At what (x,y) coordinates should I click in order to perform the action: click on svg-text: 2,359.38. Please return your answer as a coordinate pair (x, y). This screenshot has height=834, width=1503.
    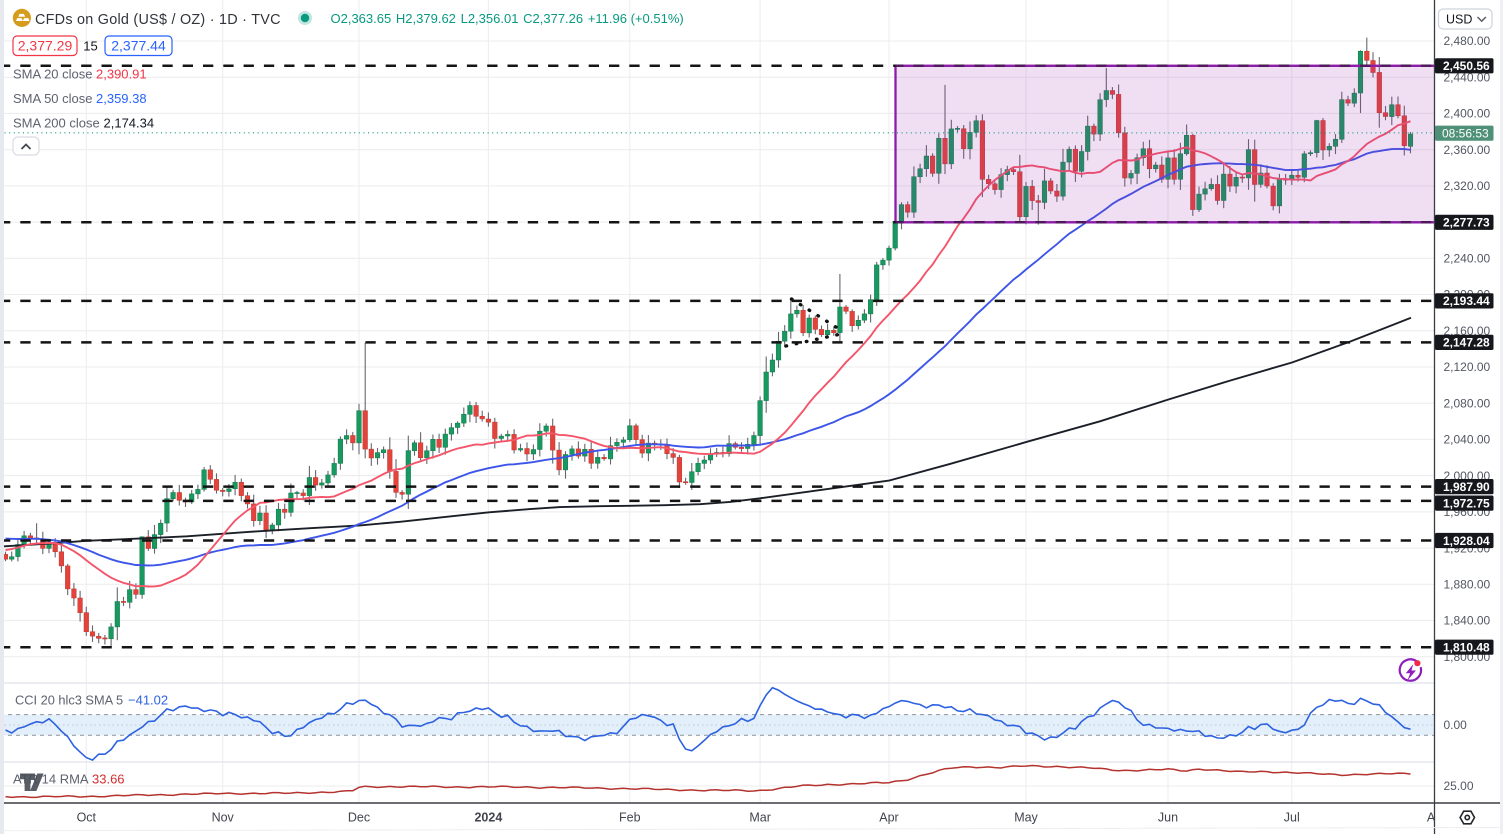
    Looking at the image, I should click on (121, 98).